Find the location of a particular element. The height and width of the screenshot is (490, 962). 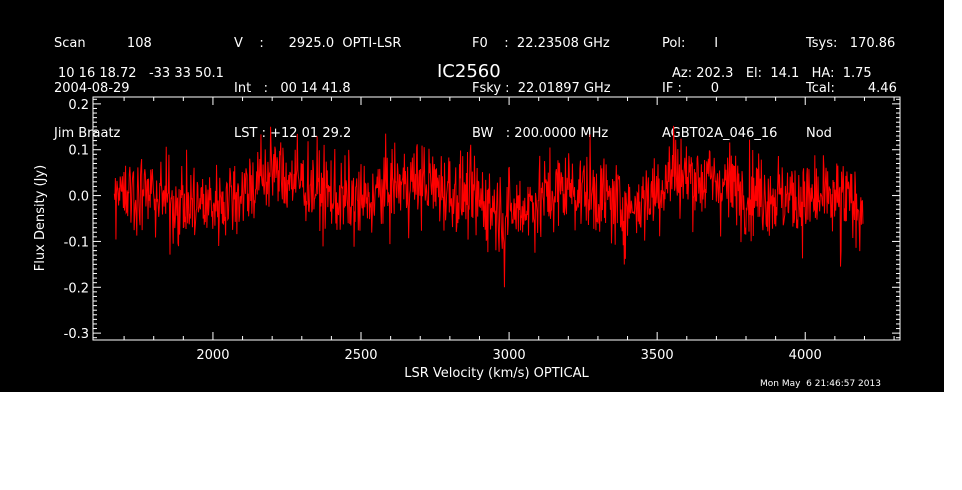

y-tick-label: -0.1 is located at coordinates (76, 242).